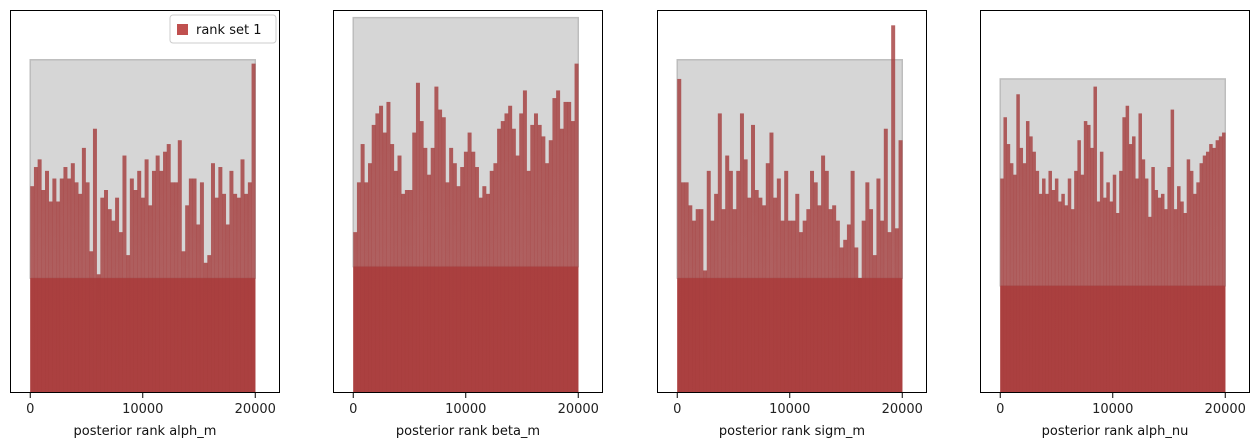 The height and width of the screenshot is (448, 1260). What do you see at coordinates (145, 431) in the screenshot?
I see `x-axis-label: posterior rank alph_m` at bounding box center [145, 431].